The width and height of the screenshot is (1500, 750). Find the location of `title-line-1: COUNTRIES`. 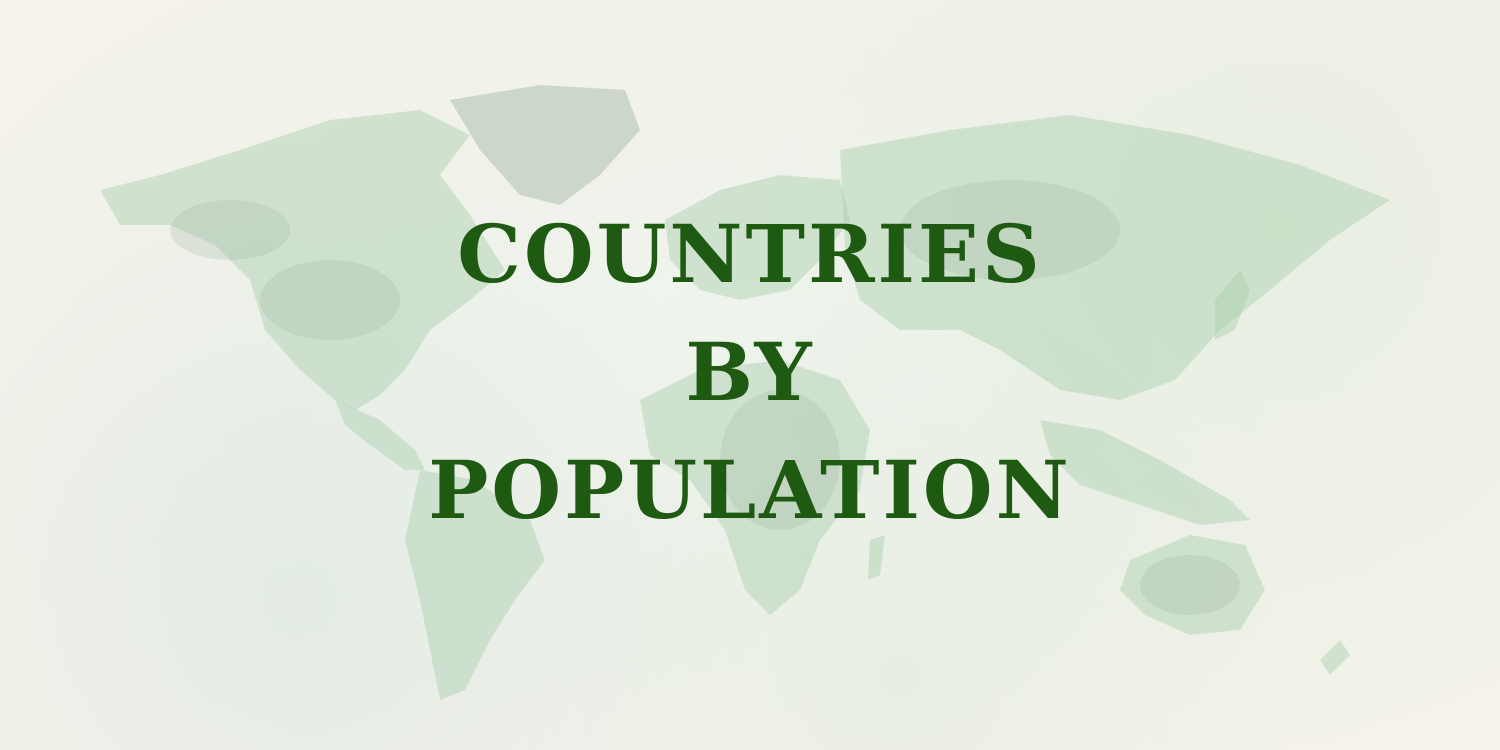

title-line-1: COUNTRIES is located at coordinates (750, 254).